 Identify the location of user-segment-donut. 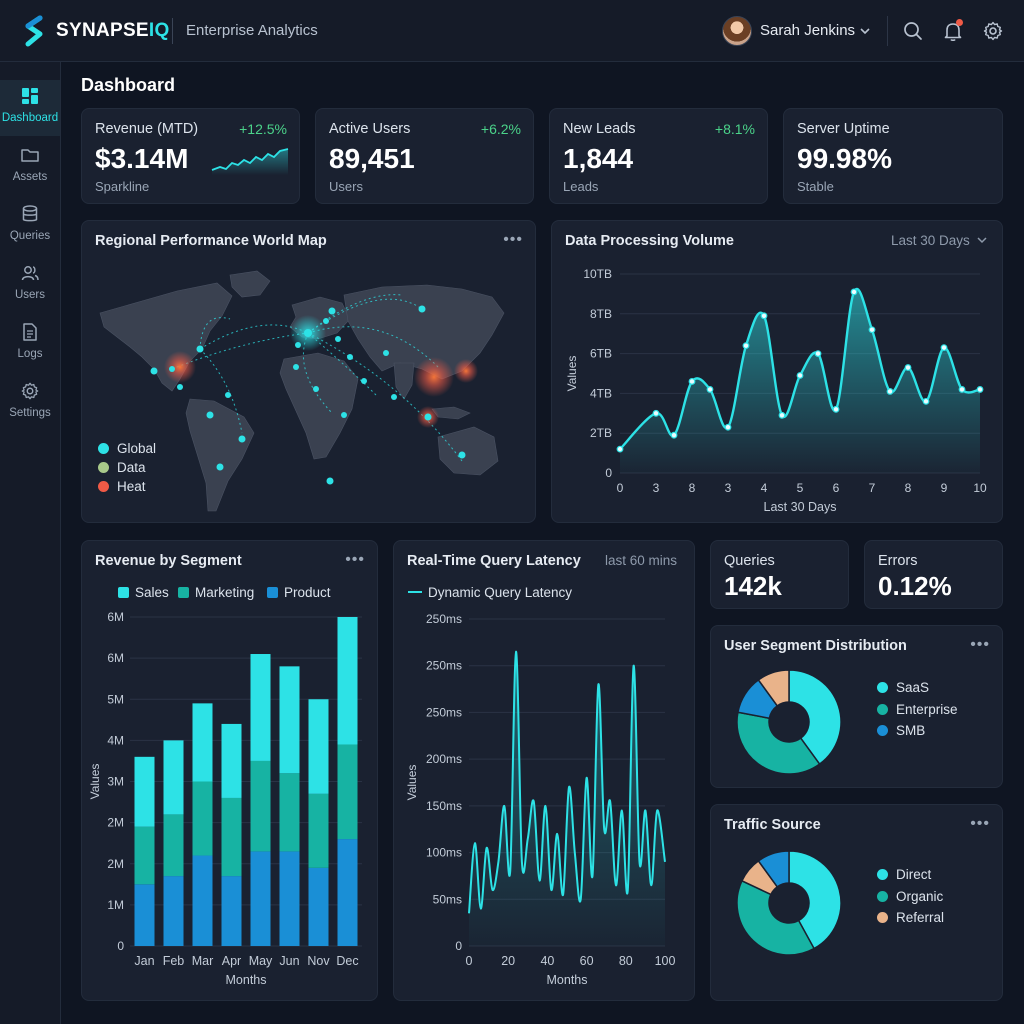
(789, 722).